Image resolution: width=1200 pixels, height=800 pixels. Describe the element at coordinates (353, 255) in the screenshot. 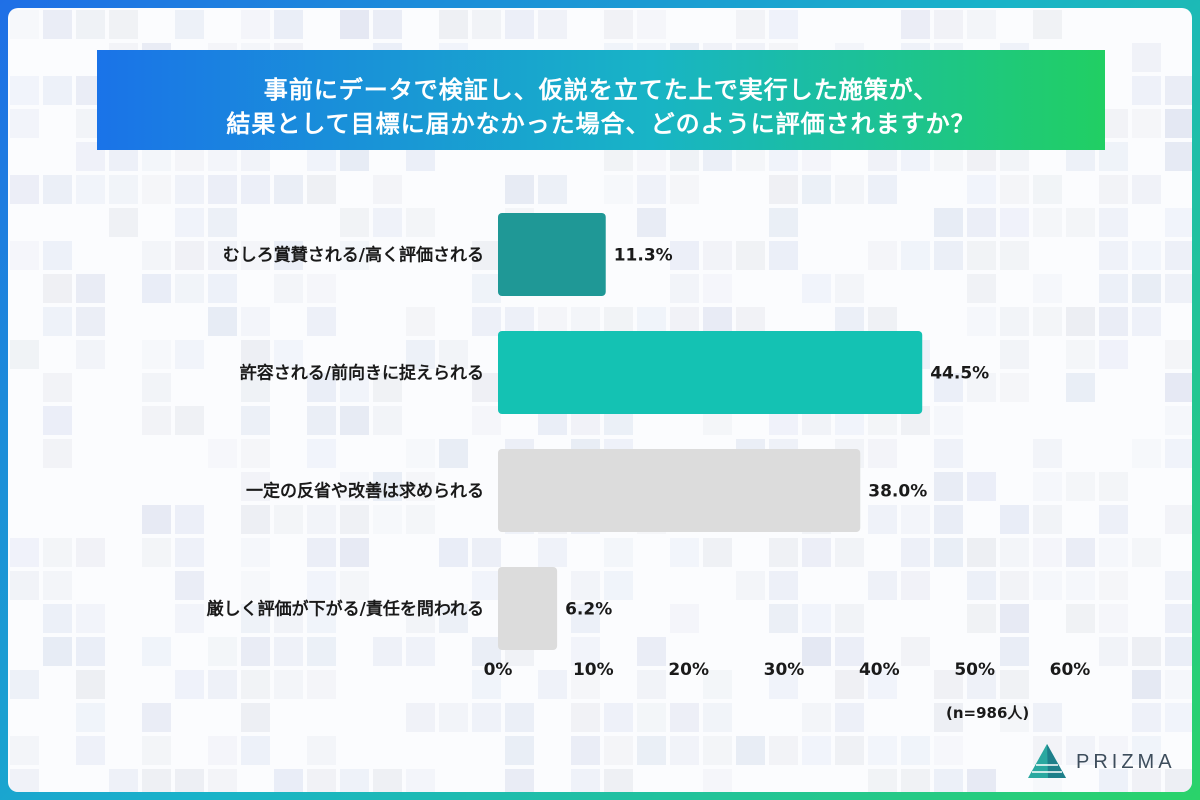

I see `category-label: むしろ賞賛される/高く評価される` at that location.